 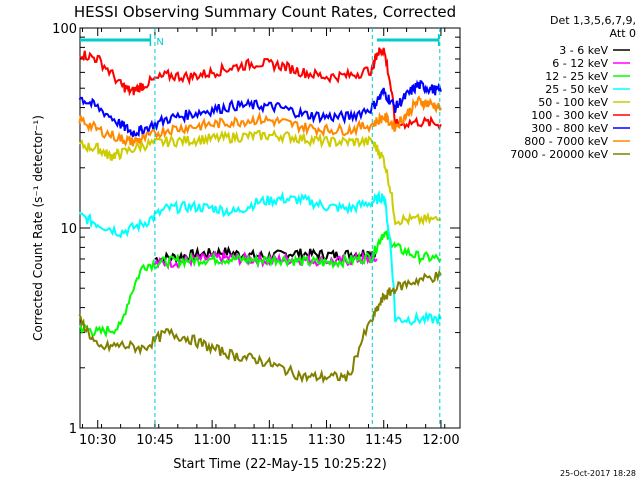 I want to click on x-axis-label: Start Time (22-May-15 10:25:22), so click(x=280, y=464).